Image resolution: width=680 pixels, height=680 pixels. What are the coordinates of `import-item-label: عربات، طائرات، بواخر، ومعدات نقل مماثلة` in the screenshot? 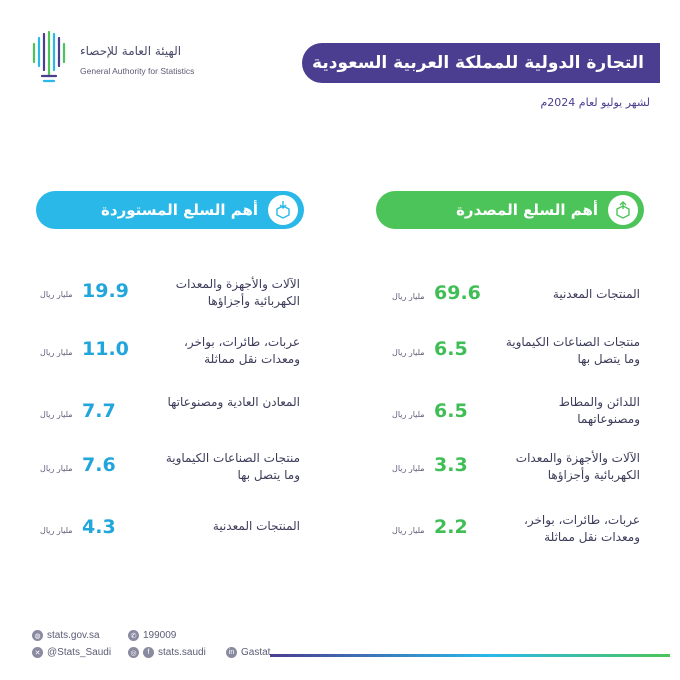 It's located at (241, 350).